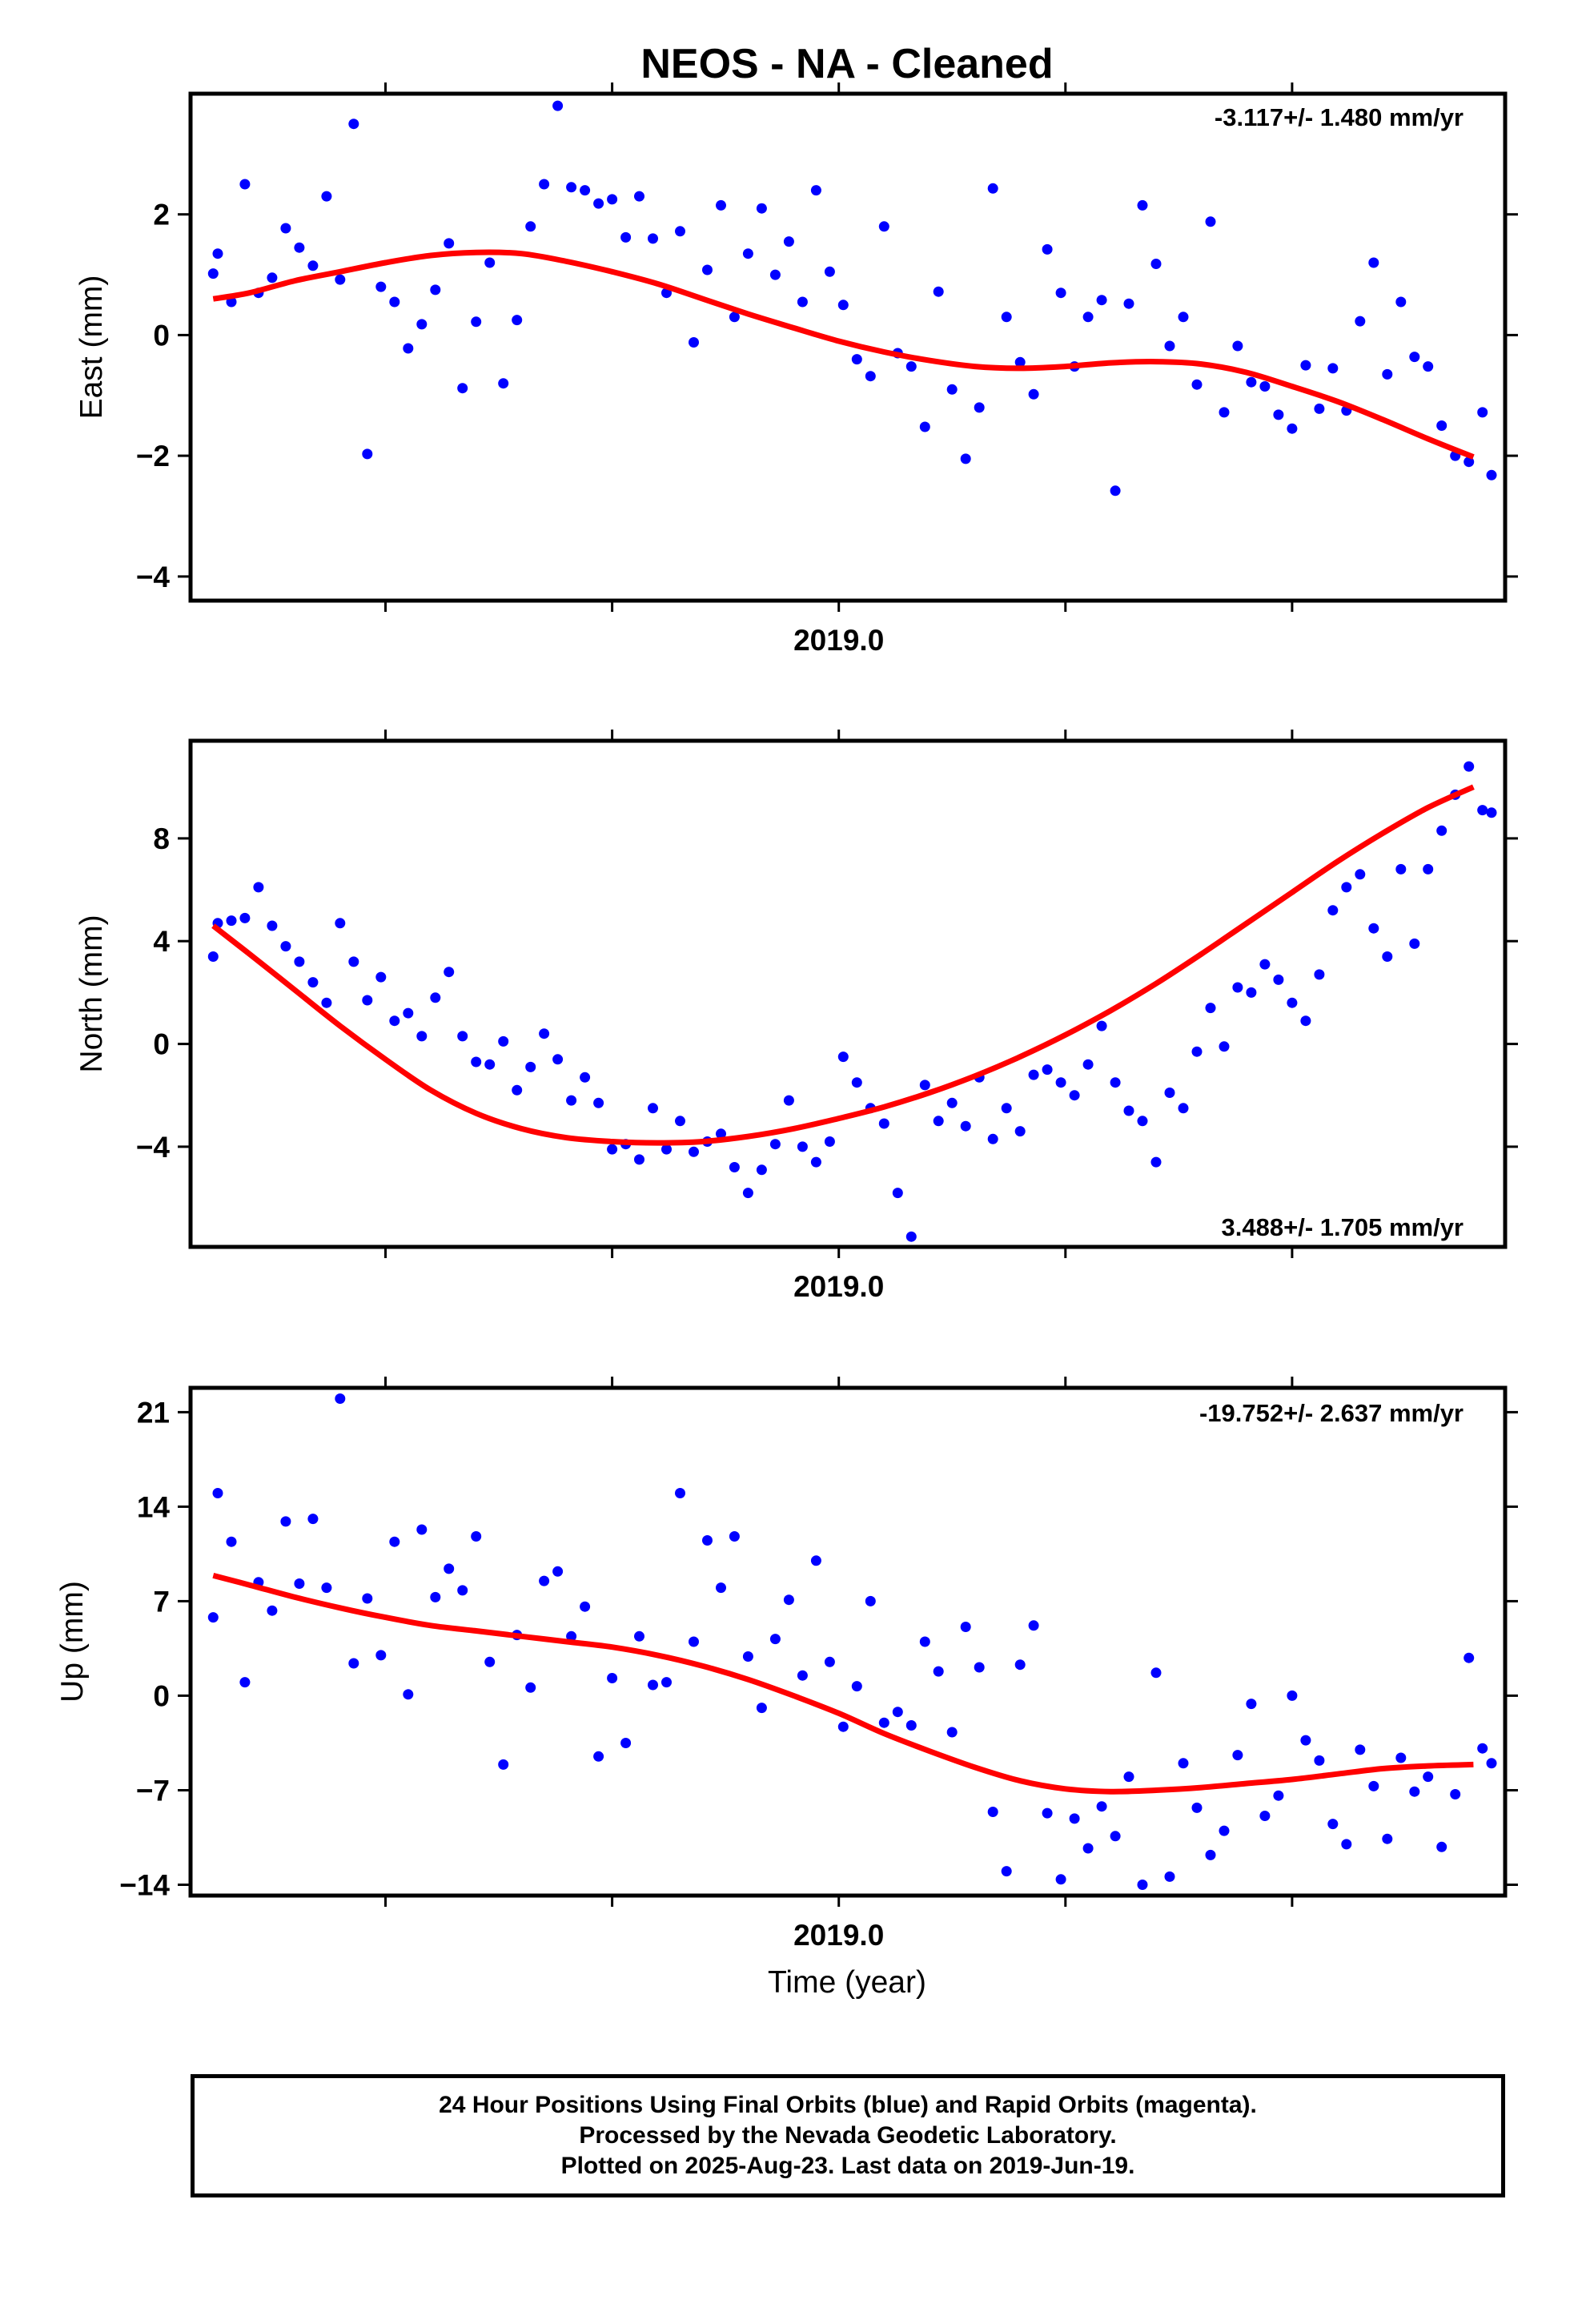 The width and height of the screenshot is (1582, 2324). Describe the element at coordinates (161, 941) in the screenshot. I see `north-y-tick-label: 4` at that location.